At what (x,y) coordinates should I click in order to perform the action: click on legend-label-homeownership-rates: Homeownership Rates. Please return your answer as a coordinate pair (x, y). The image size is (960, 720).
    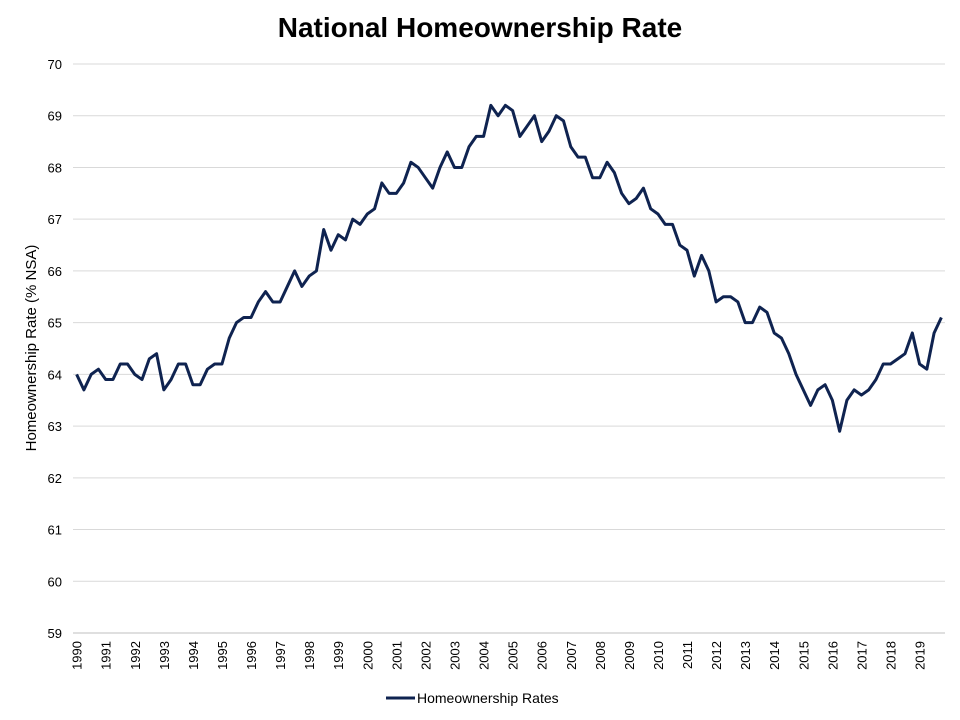
    Looking at the image, I should click on (488, 698).